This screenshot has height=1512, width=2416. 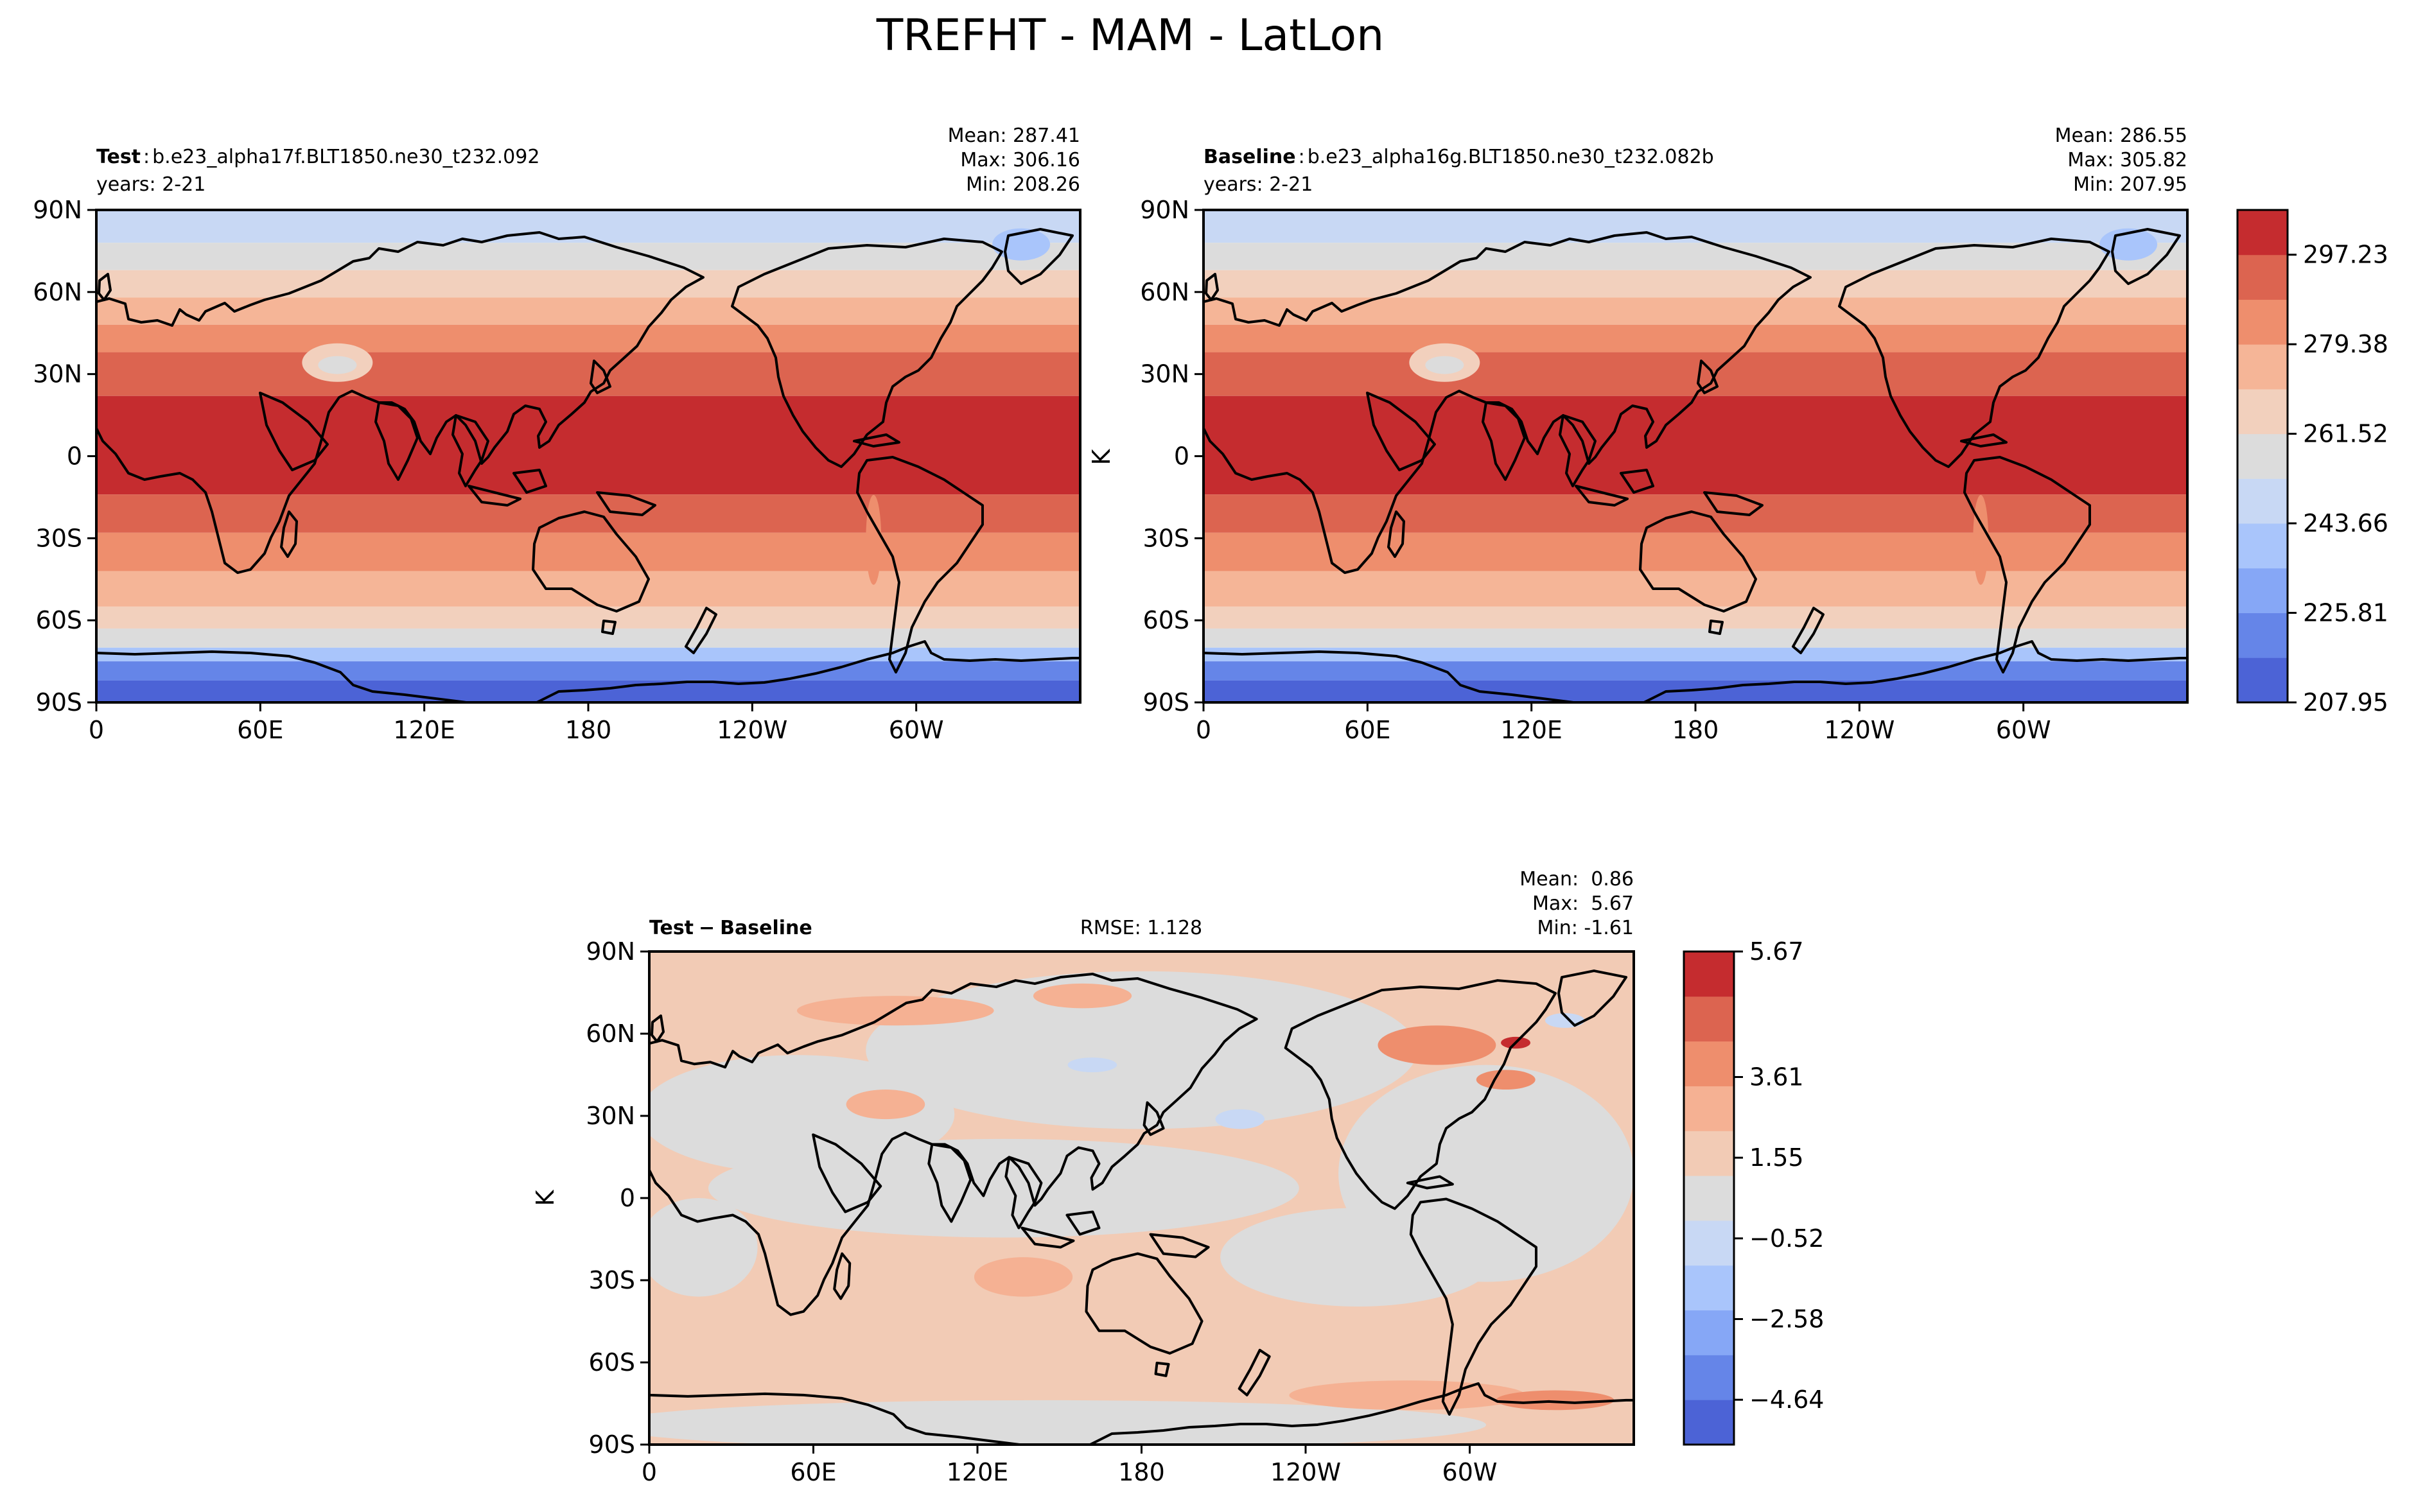 I want to click on baseline-case: b.e23_alpha16g.BLT1850.ne30_t232.082b, so click(x=1511, y=157).